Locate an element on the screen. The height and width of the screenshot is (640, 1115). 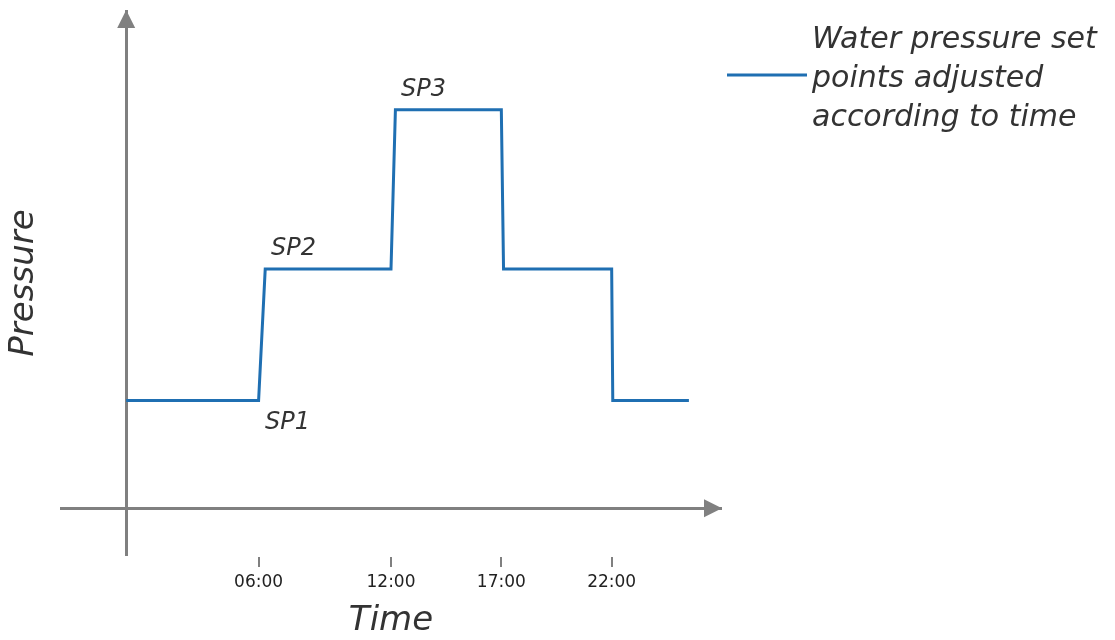
x-axis-title: Time is located at coordinates (391, 617).